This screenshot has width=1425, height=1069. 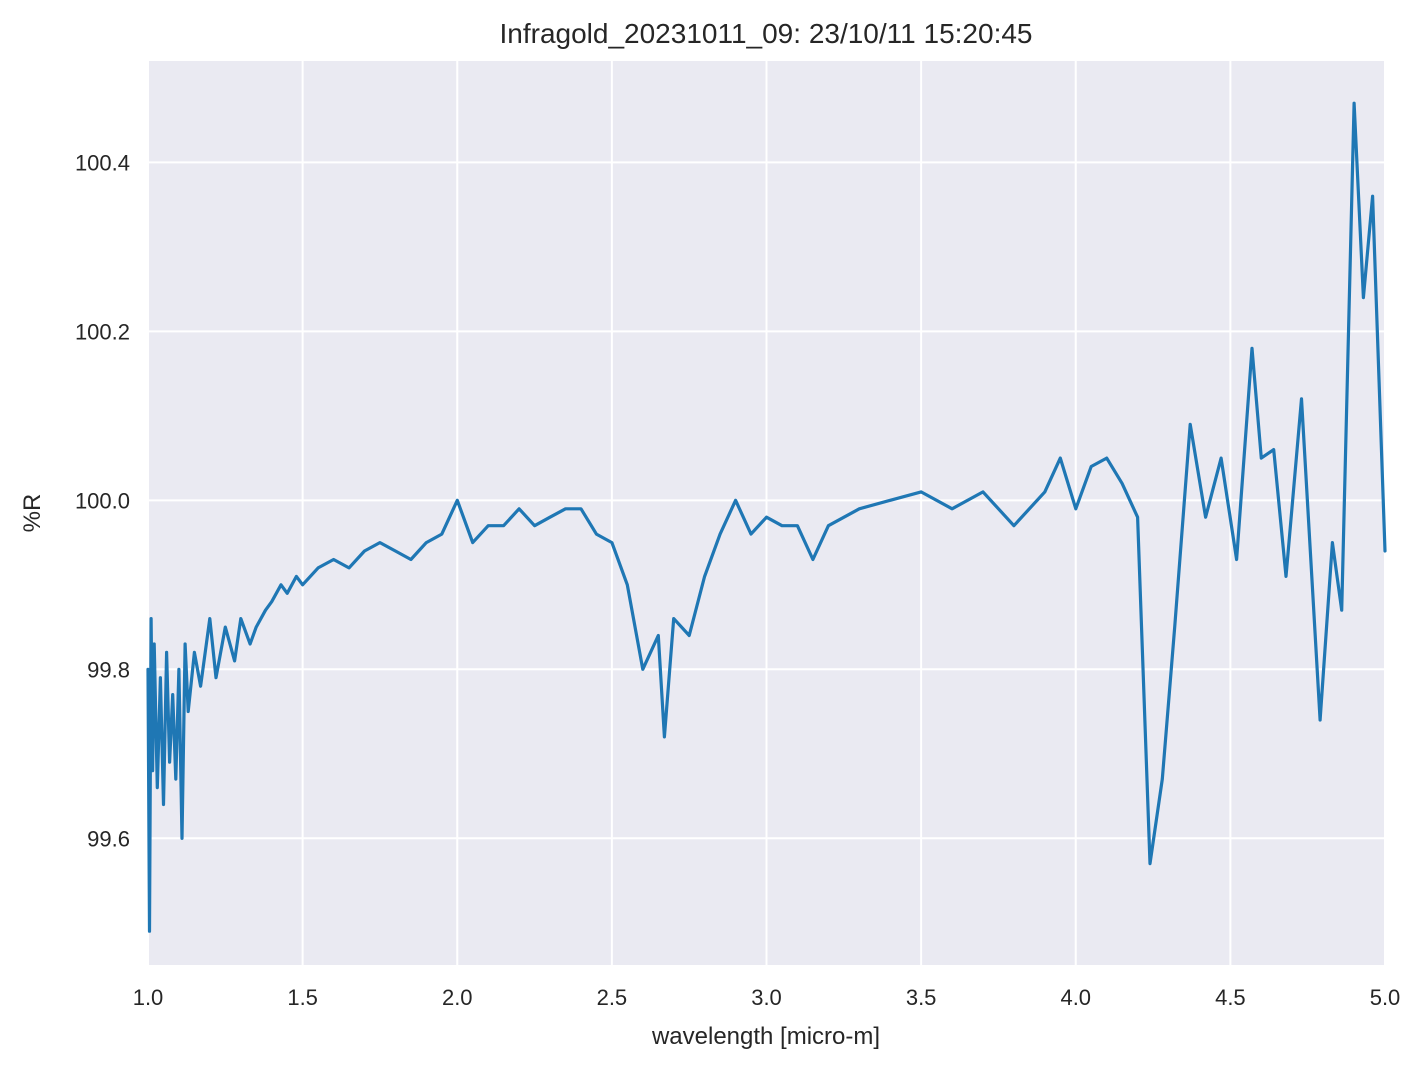 What do you see at coordinates (1230, 997) in the screenshot?
I see `x-tick-label: 4.5` at bounding box center [1230, 997].